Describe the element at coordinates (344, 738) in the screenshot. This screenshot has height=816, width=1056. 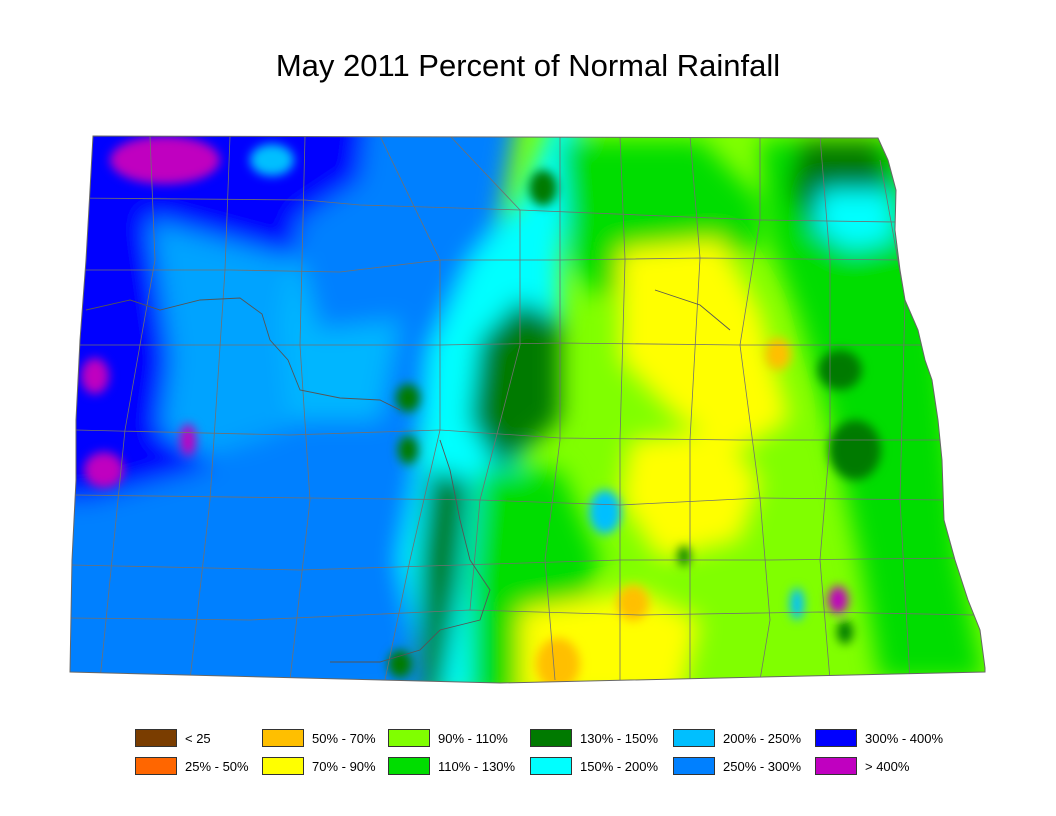
I see `legend-label: 50% - 70%` at that location.